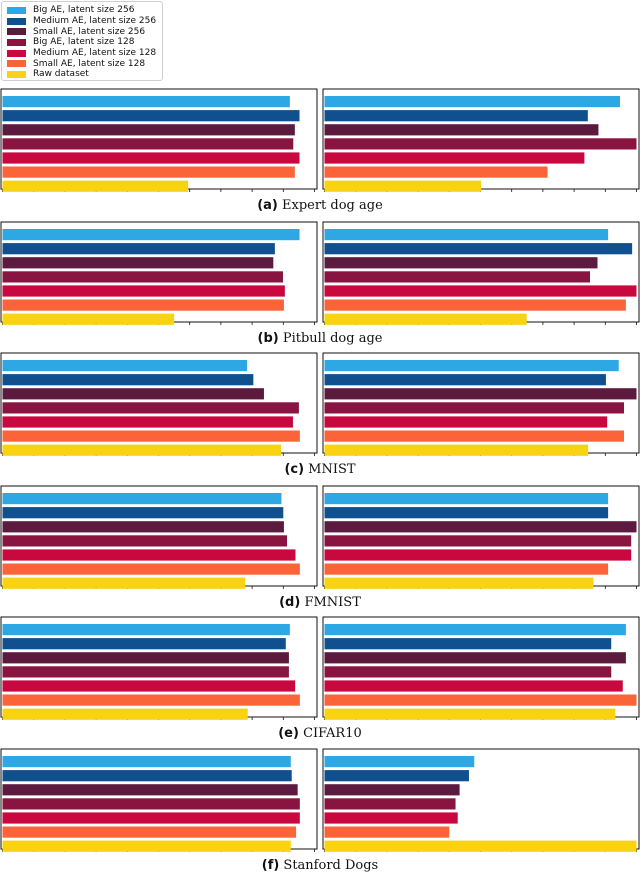  I want to click on caption-letter: (e), so click(288, 733).